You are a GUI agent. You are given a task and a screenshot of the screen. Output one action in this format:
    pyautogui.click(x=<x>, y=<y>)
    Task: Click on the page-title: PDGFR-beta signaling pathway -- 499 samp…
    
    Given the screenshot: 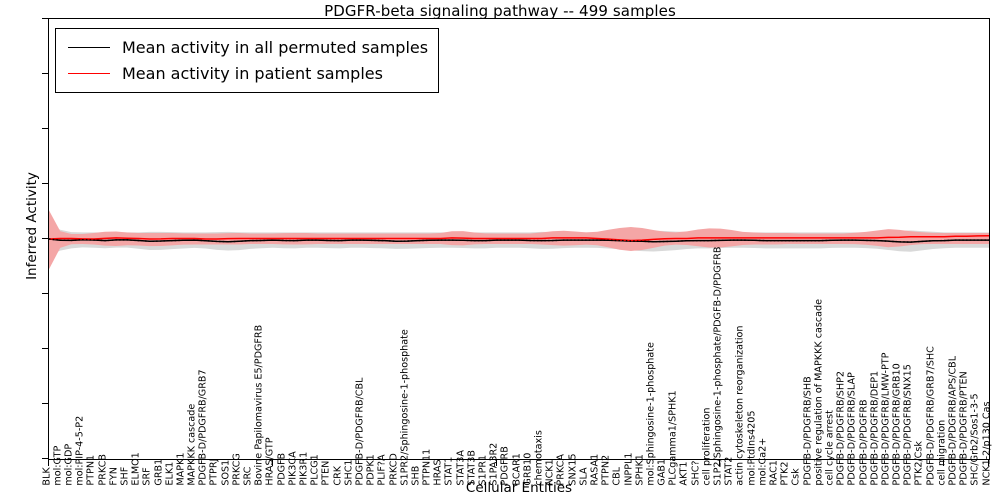 What is the action you would take?
    pyautogui.click(x=500, y=11)
    